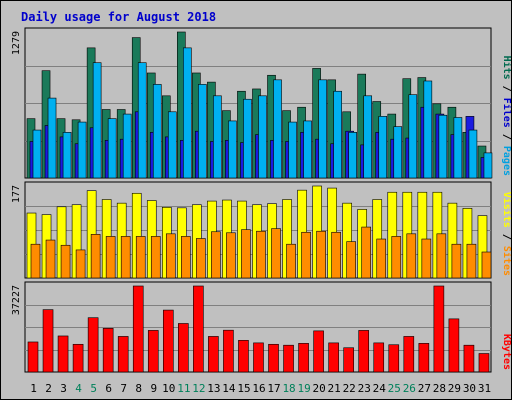  I want to click on legend-visits: Visits, so click(506, 210).